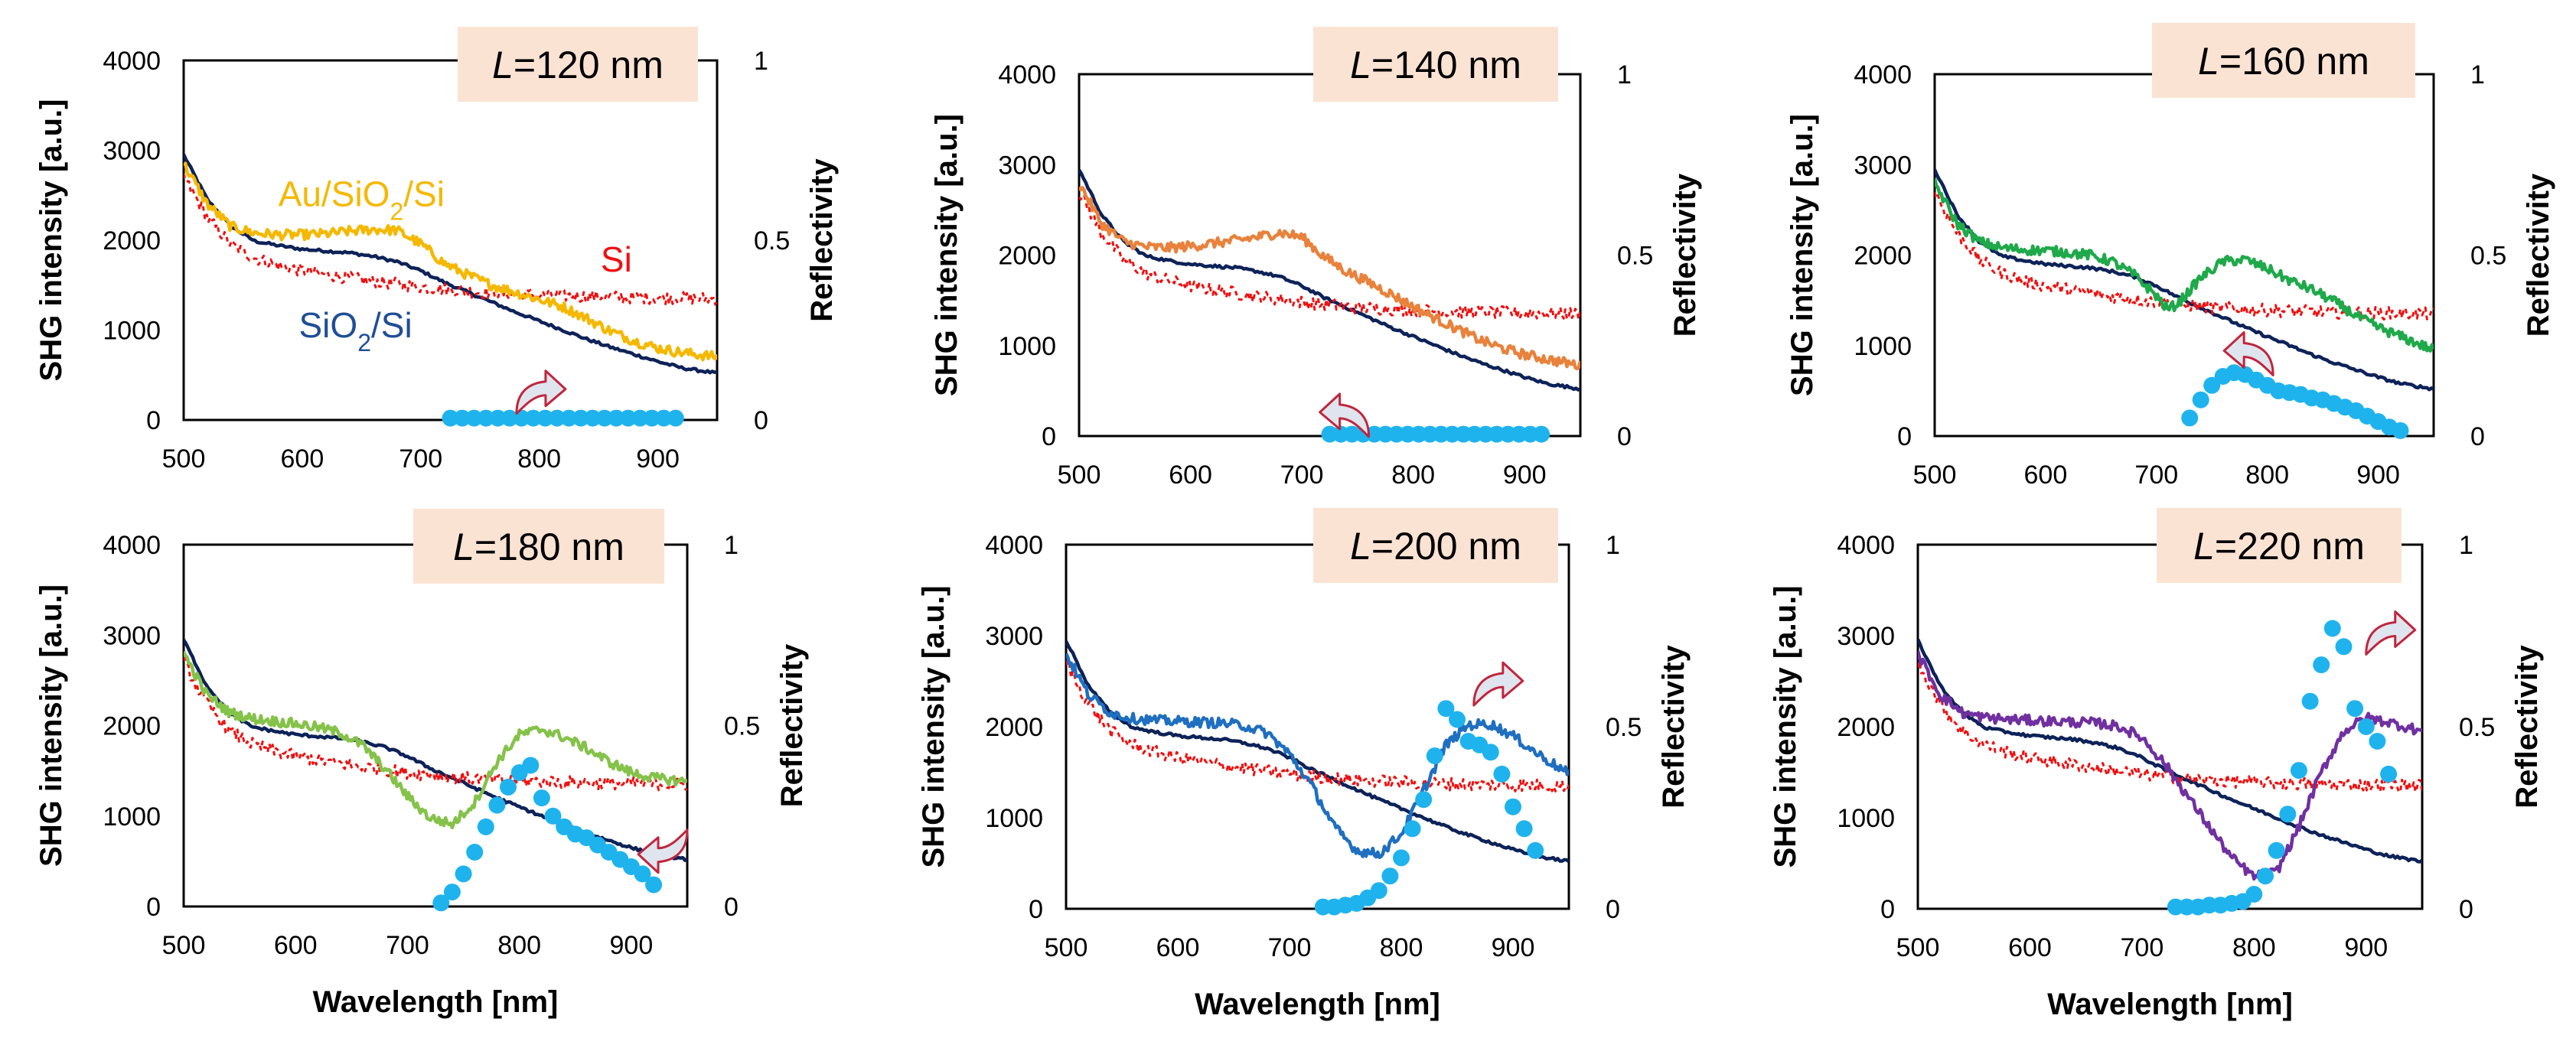 This screenshot has height=1048, width=2576. I want to click on chart-title: L=160 nm, so click(2283, 61).